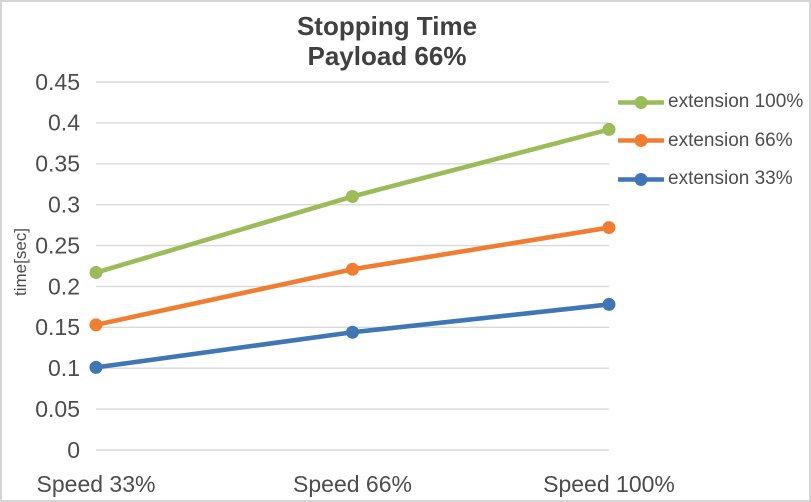  Describe the element at coordinates (57, 245) in the screenshot. I see `y-tick-label: 0.25` at that location.